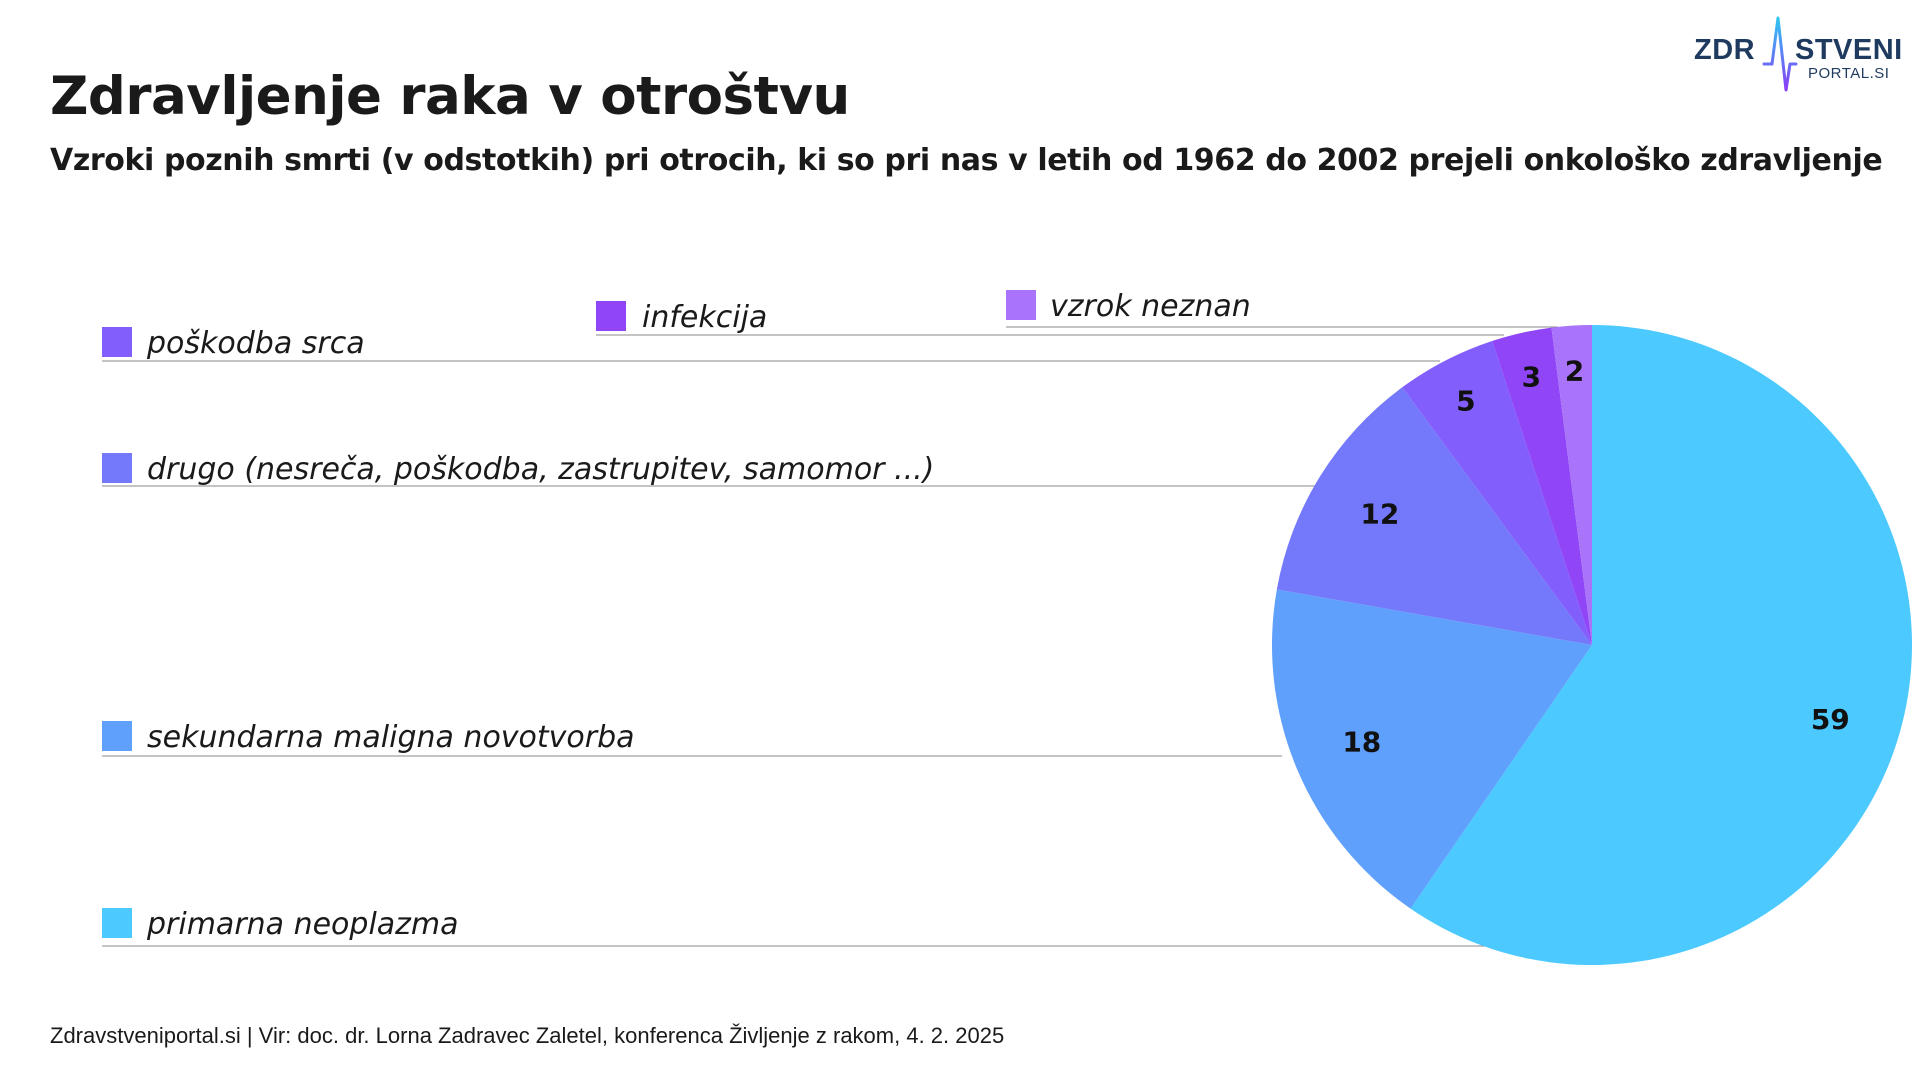 Image resolution: width=1920 pixels, height=1080 pixels. What do you see at coordinates (391, 737) in the screenshot?
I see `legend-label-slice-2: sekundarna maligna novotvorba` at bounding box center [391, 737].